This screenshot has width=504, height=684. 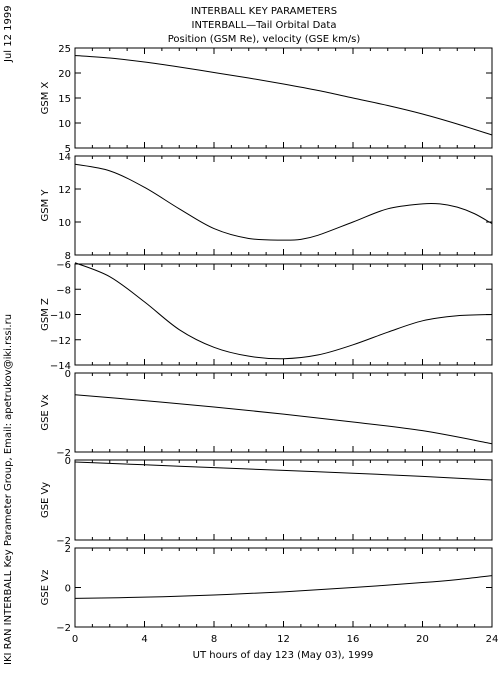 What do you see at coordinates (144, 639) in the screenshot?
I see `x-tick-label: 4` at bounding box center [144, 639].